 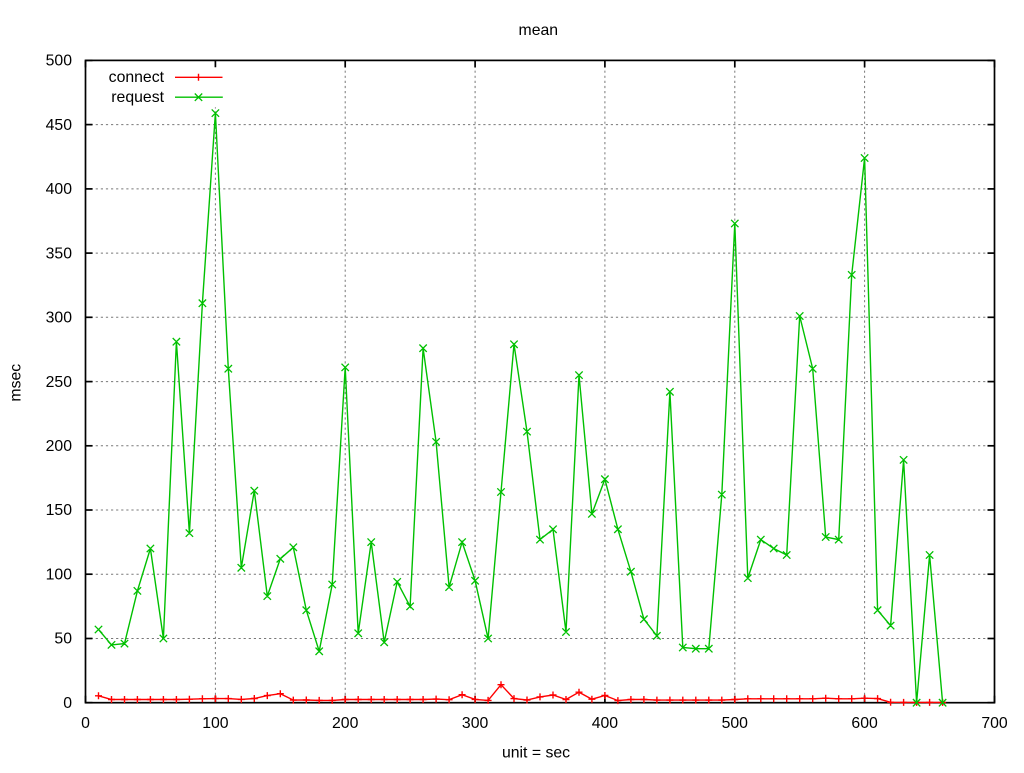 I want to click on svg-text: 250, so click(x=59, y=382).